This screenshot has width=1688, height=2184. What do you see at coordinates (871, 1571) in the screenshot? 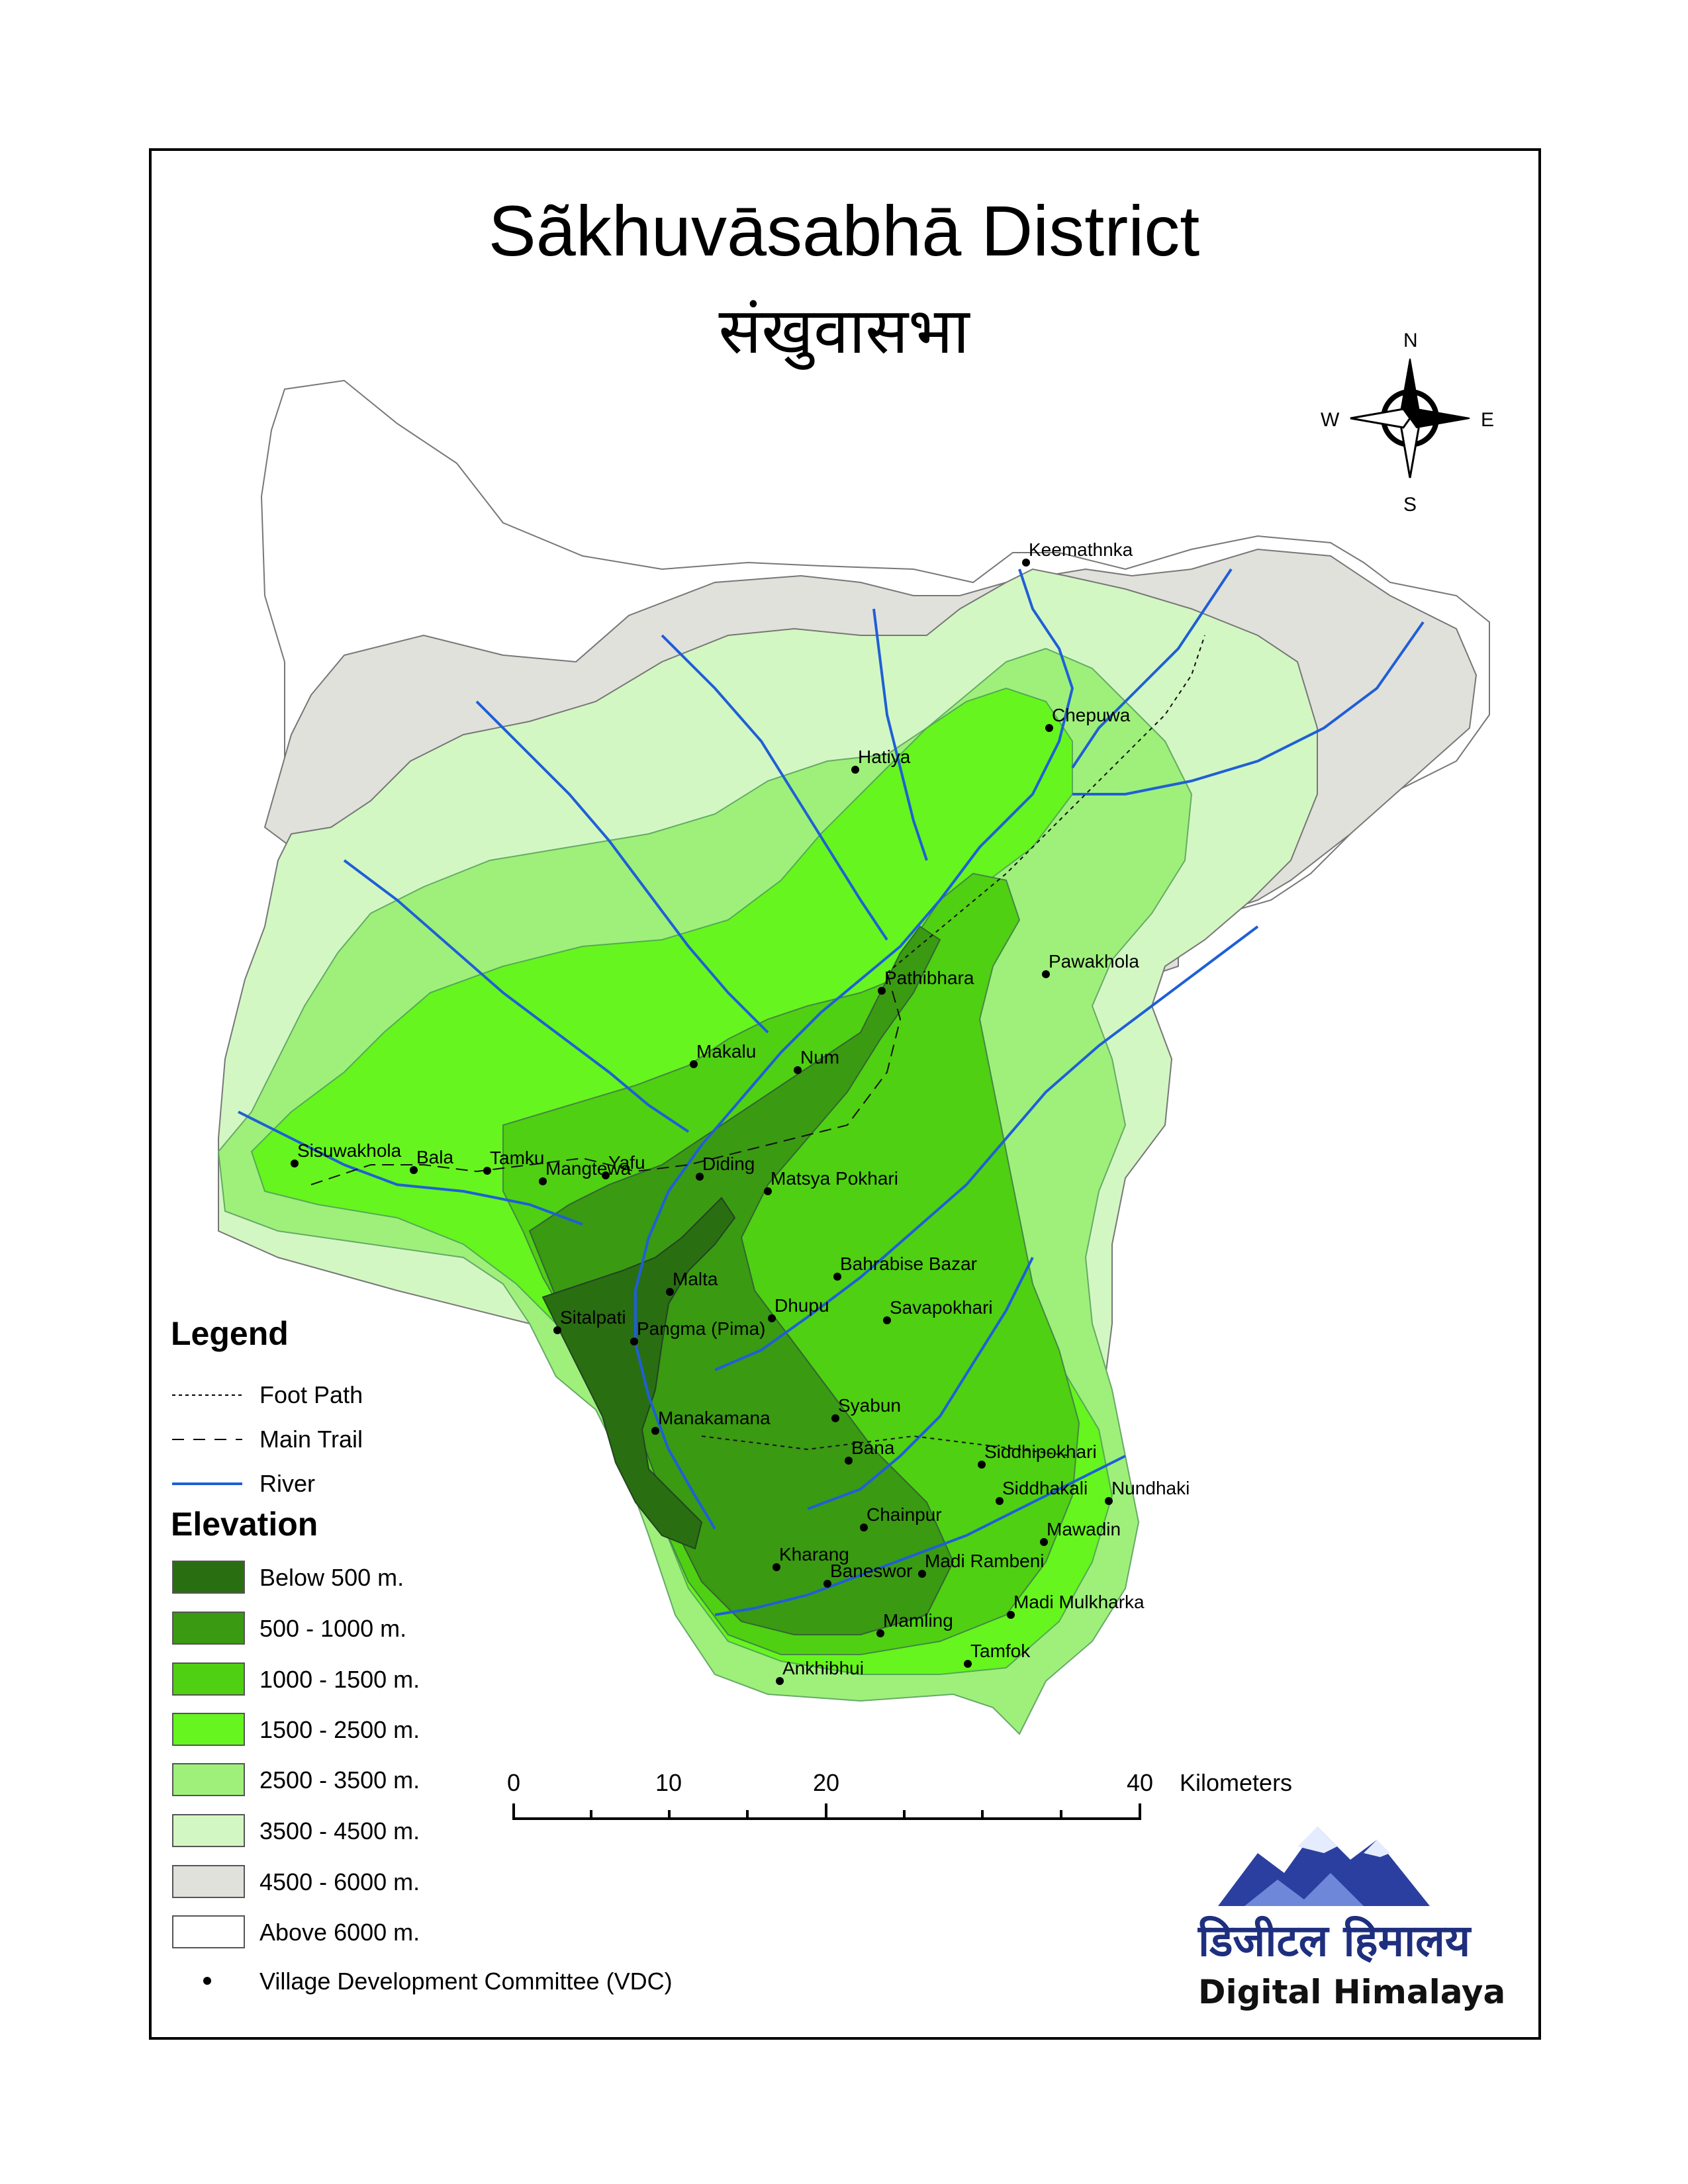
I see `vdc-label: Baneswor` at bounding box center [871, 1571].